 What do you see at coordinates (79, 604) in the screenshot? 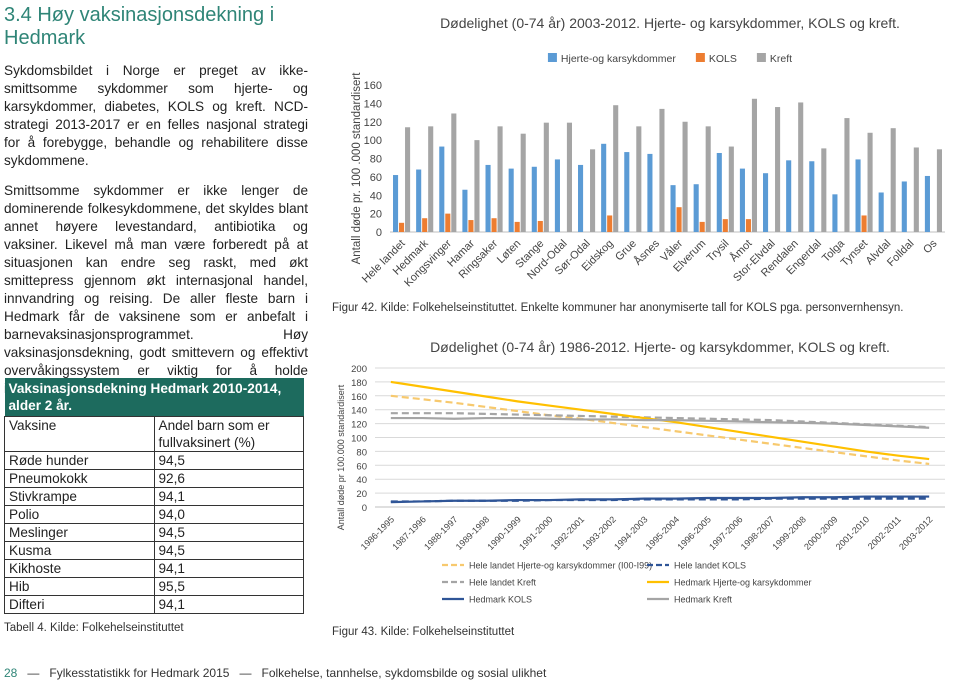
I see `table-cell: Difteri` at bounding box center [79, 604].